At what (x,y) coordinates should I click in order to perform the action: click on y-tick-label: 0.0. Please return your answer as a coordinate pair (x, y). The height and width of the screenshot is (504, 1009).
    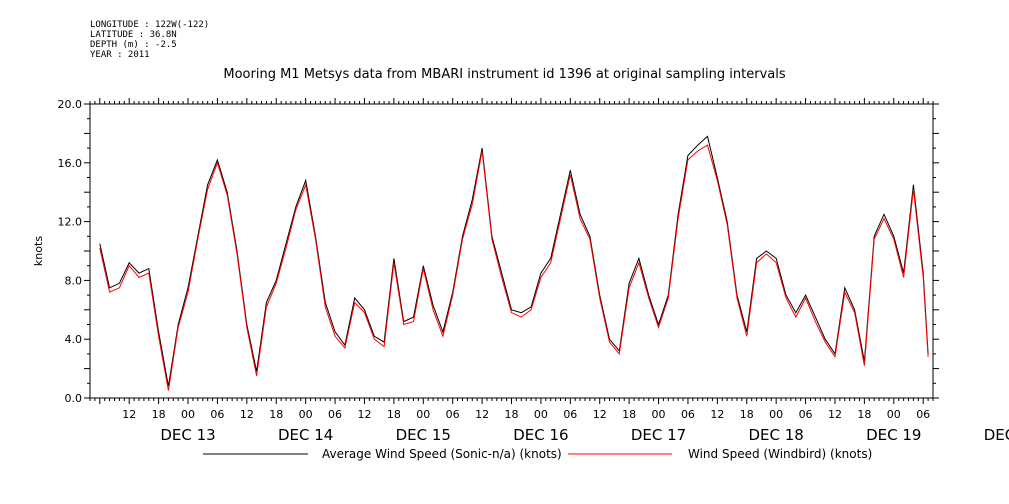
    Looking at the image, I should click on (74, 398).